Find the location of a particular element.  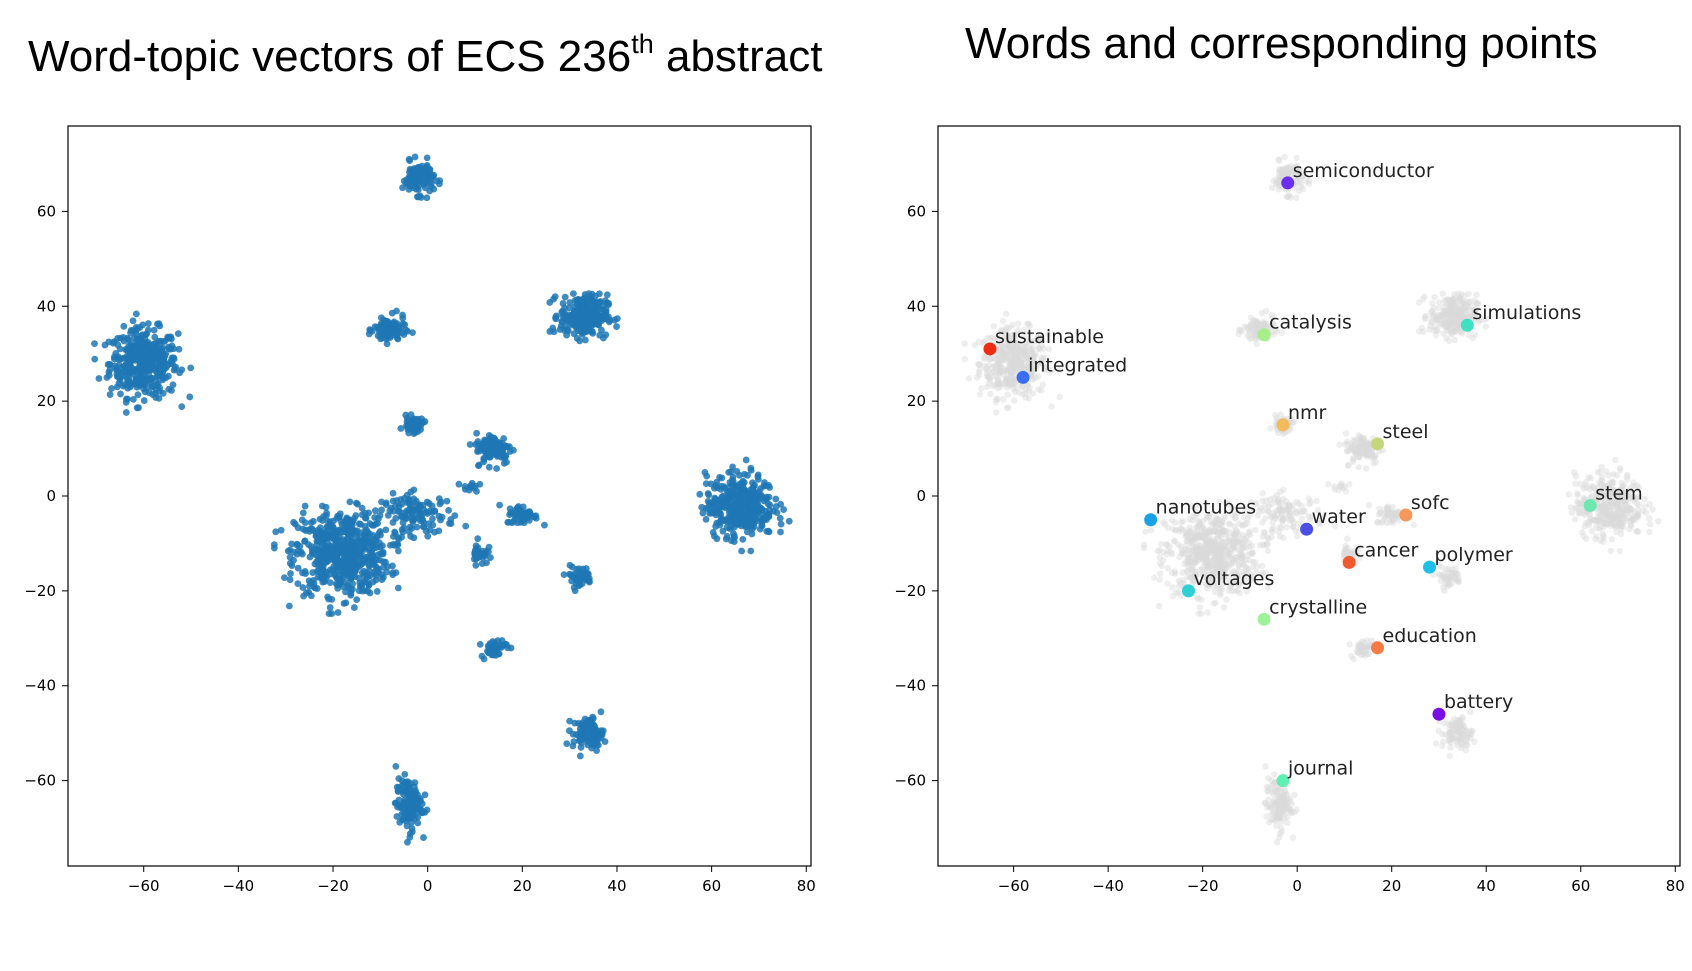

left-title-superscript: th is located at coordinates (642, 44).